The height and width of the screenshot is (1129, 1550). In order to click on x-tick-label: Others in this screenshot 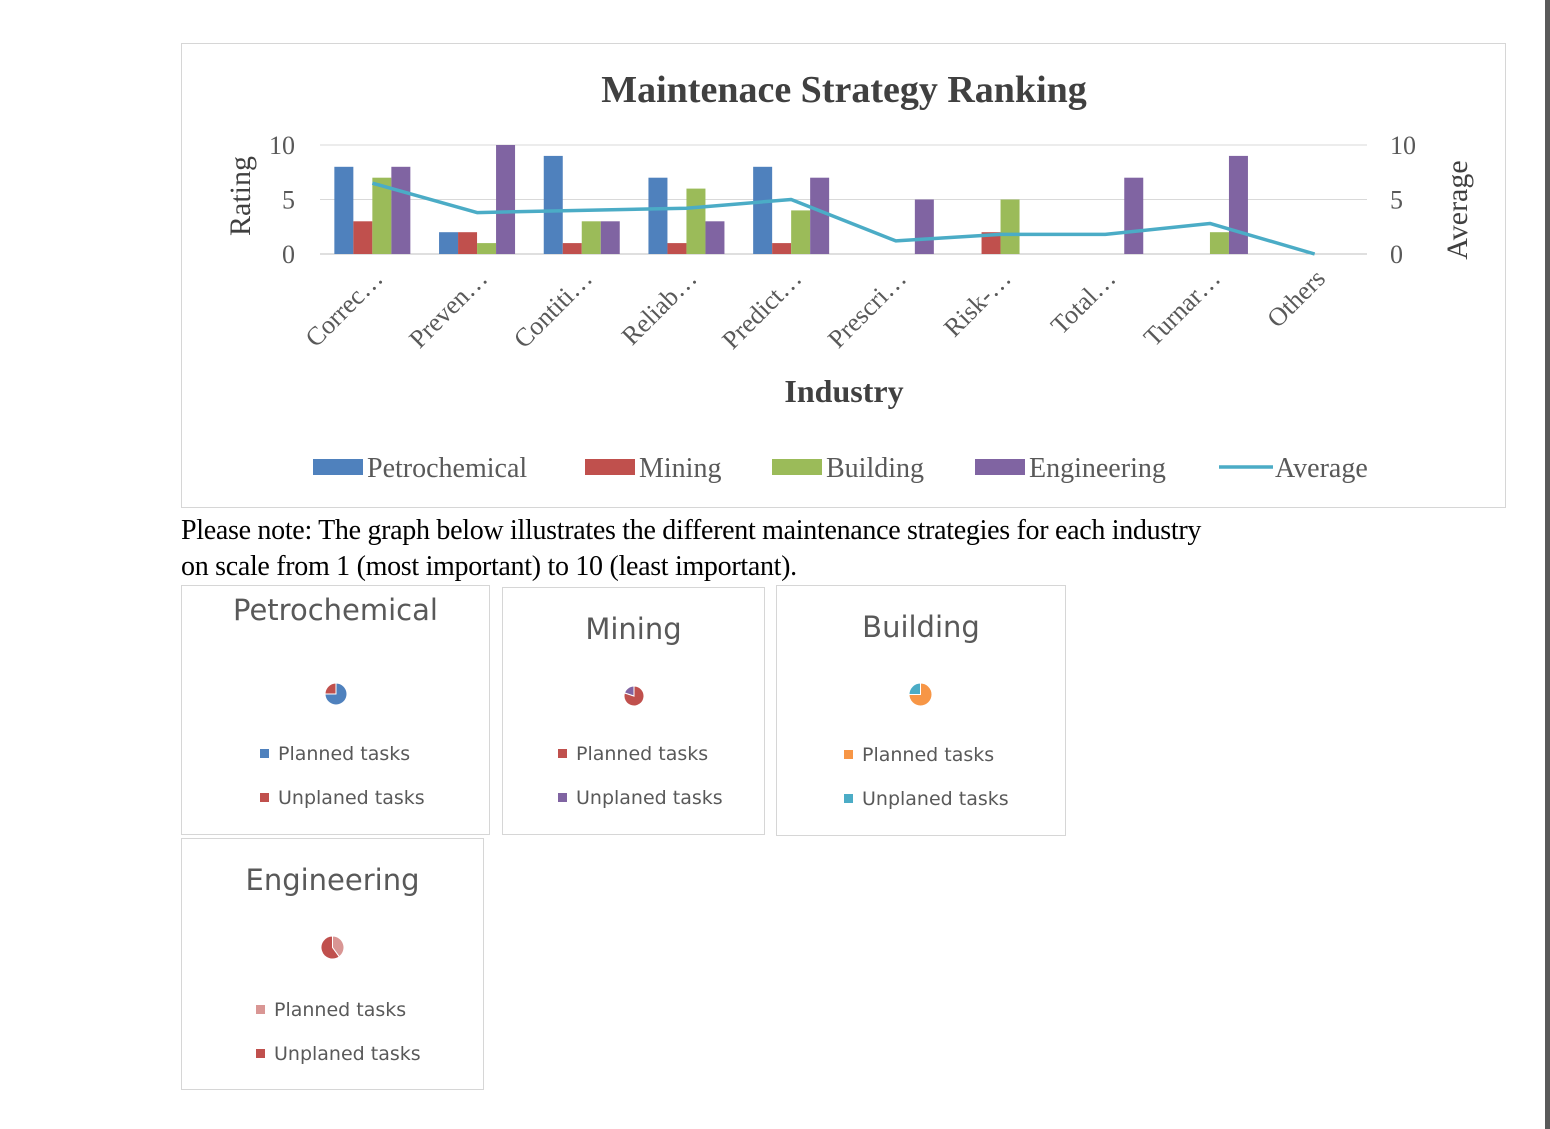, I will do `click(1296, 299)`.